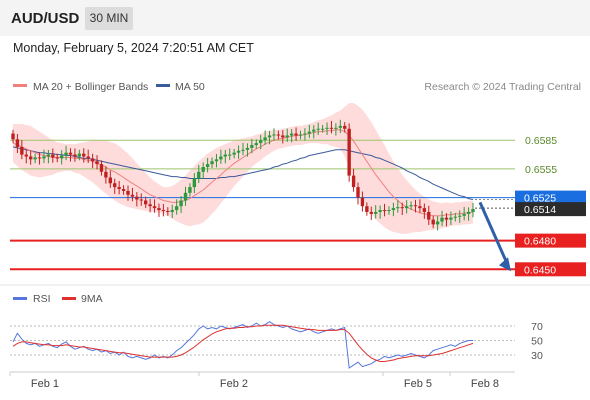  Describe the element at coordinates (485, 384) in the screenshot. I see `x-tick-label: Feb 8` at that location.